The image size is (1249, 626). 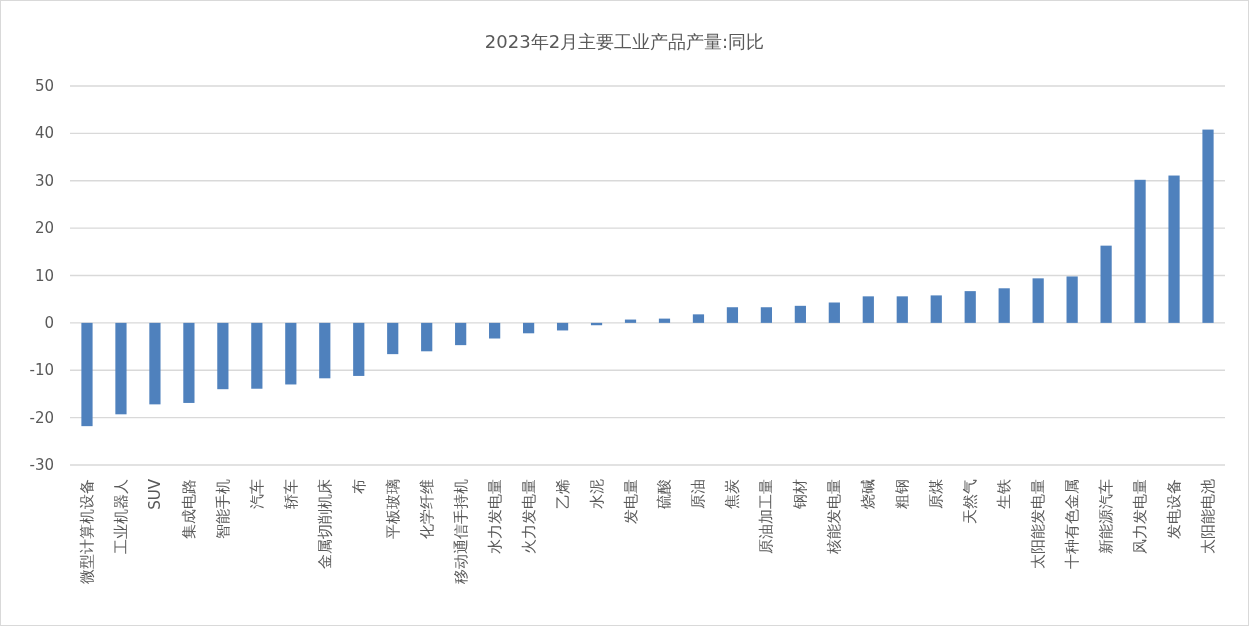 What do you see at coordinates (256, 494) in the screenshot?
I see `x-tick-label: 汽车` at bounding box center [256, 494].